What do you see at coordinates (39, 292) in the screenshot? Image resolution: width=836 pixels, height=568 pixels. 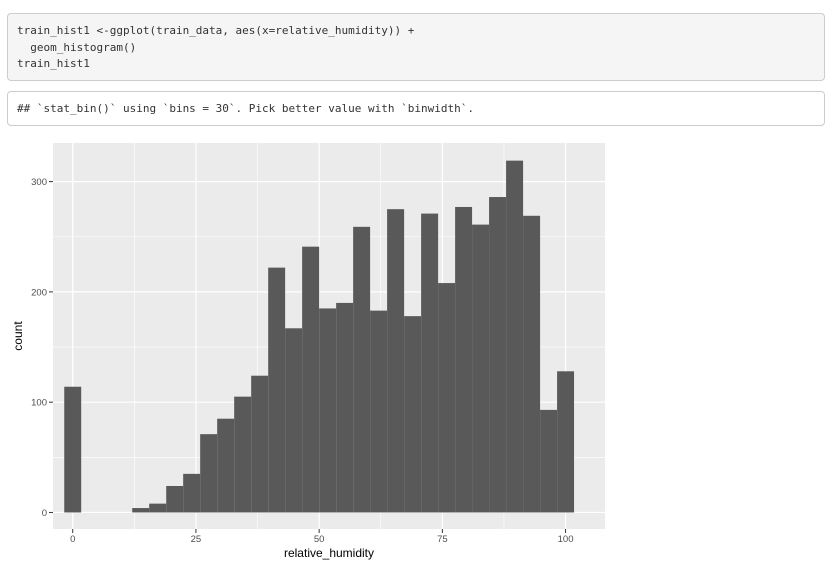 I see `y-tick-label: 200` at bounding box center [39, 292].